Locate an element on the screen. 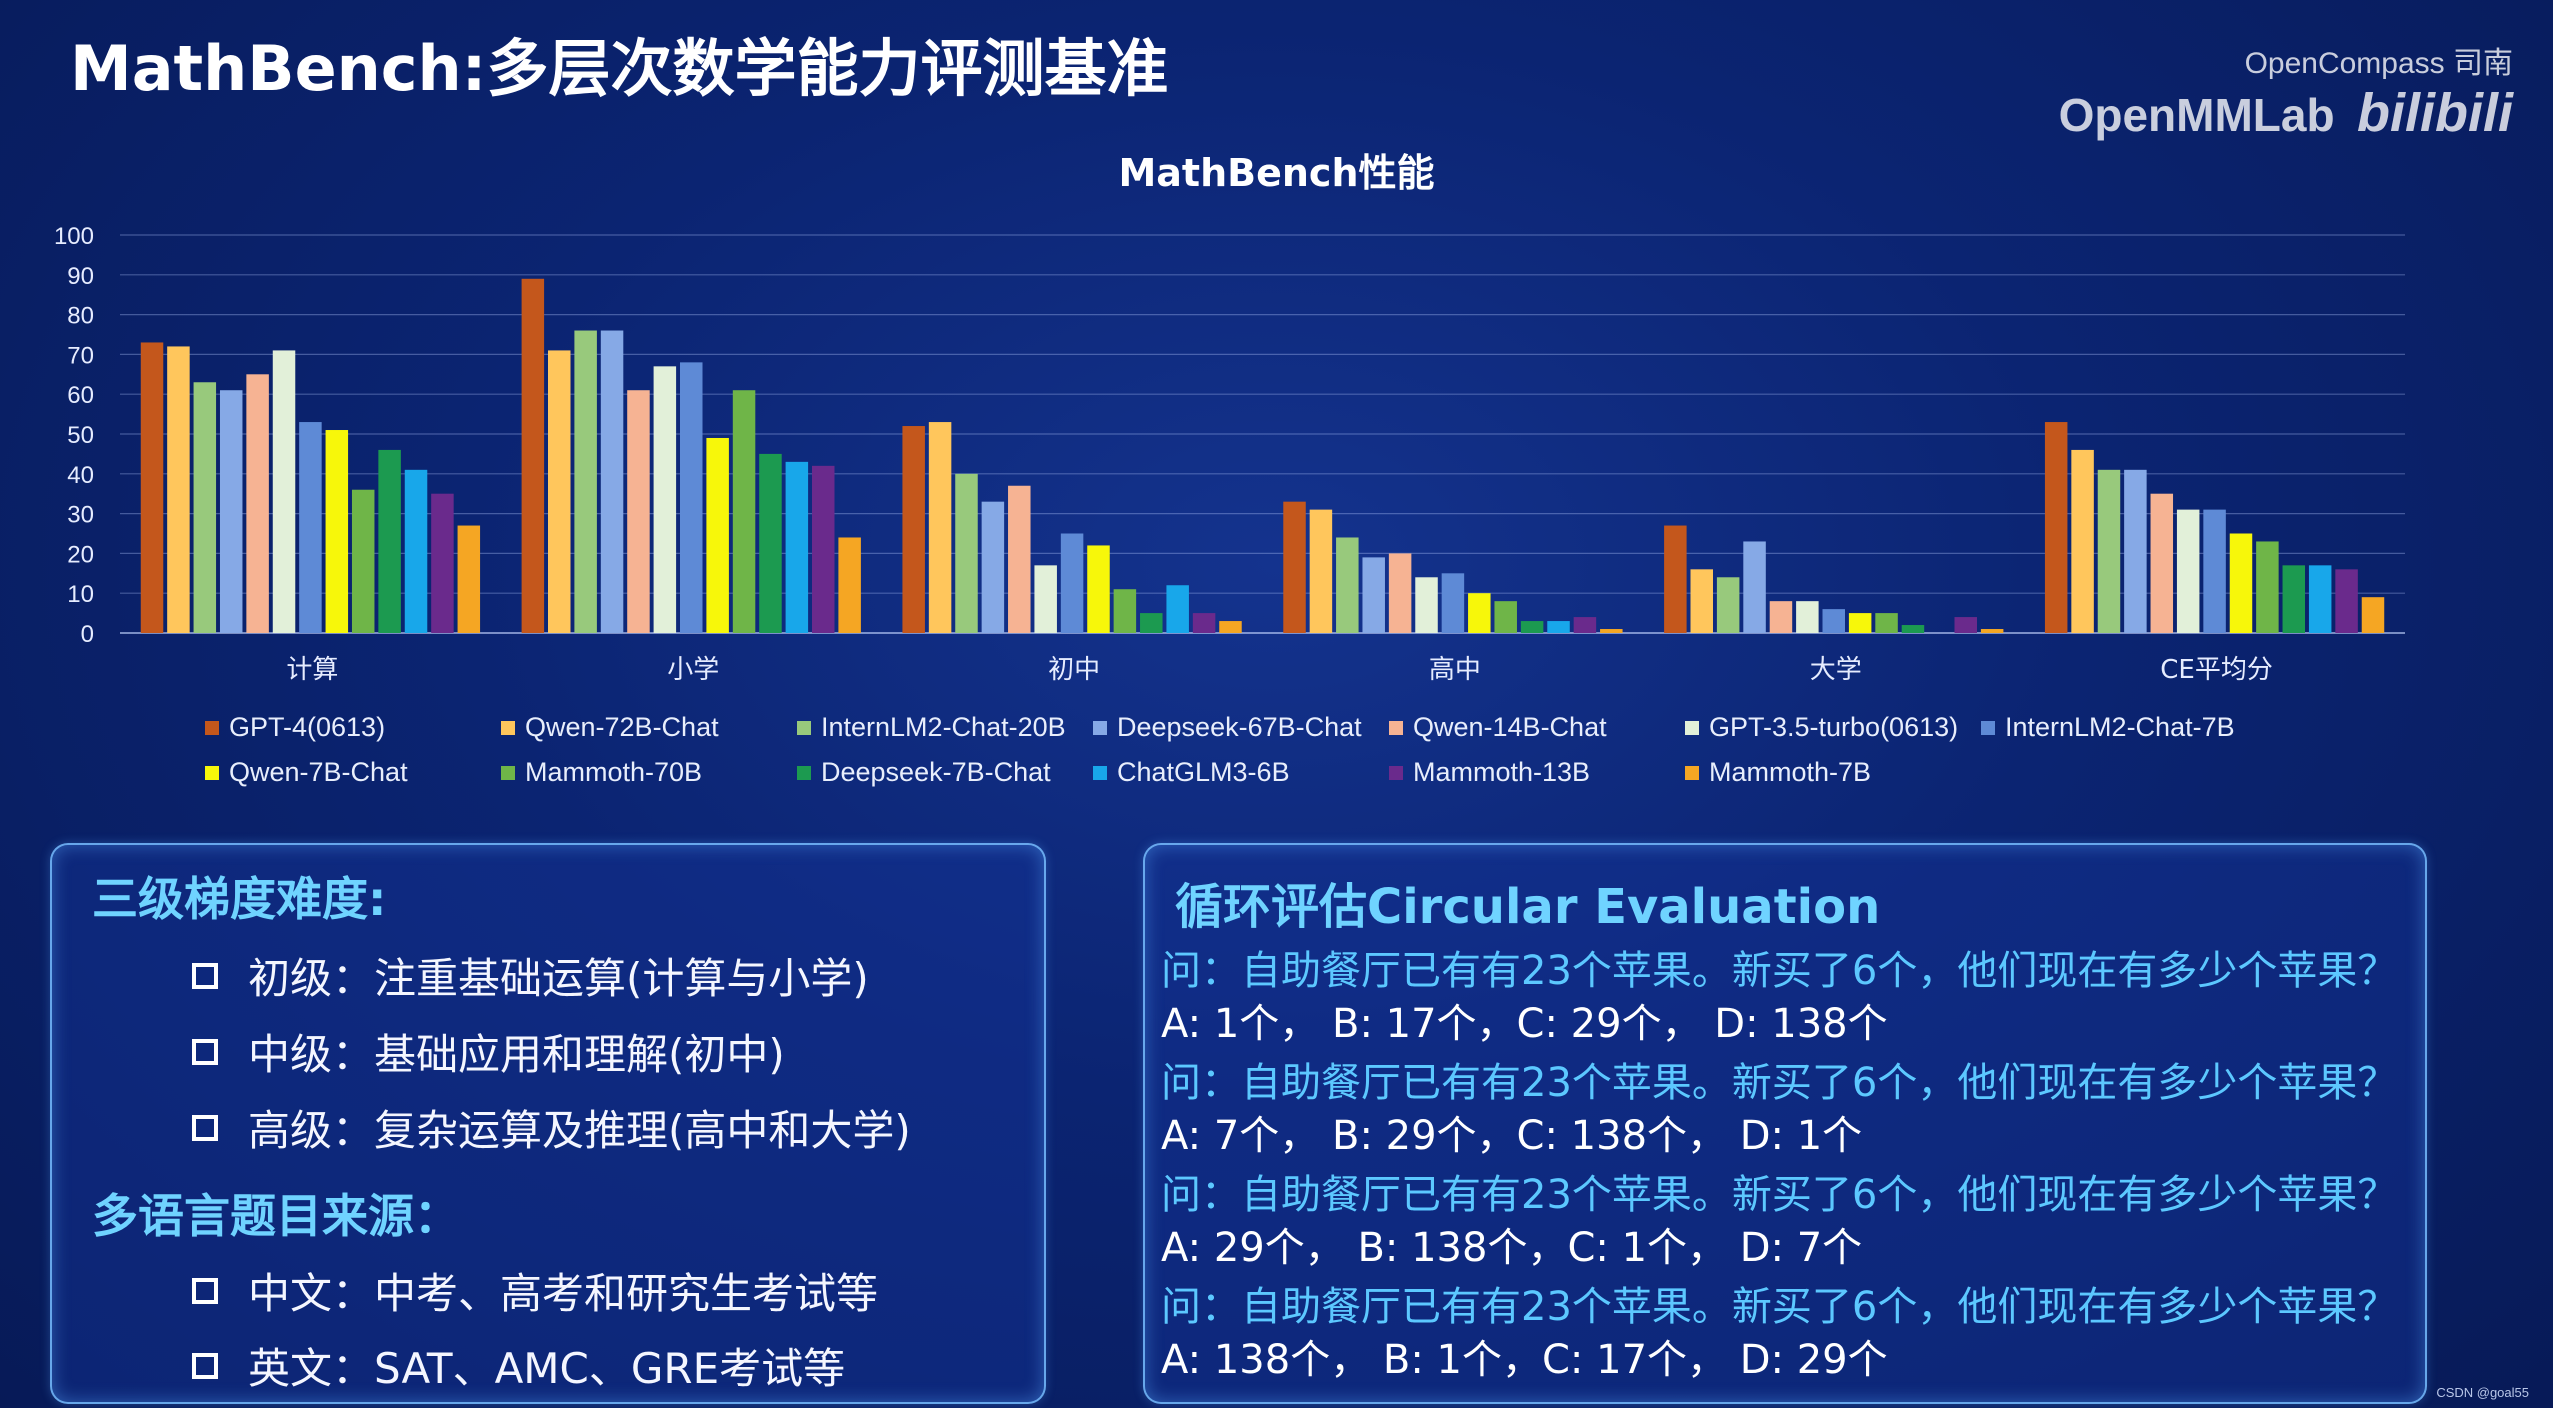 This screenshot has height=1408, width=2553. y-tick-label: 10 is located at coordinates (80, 594).